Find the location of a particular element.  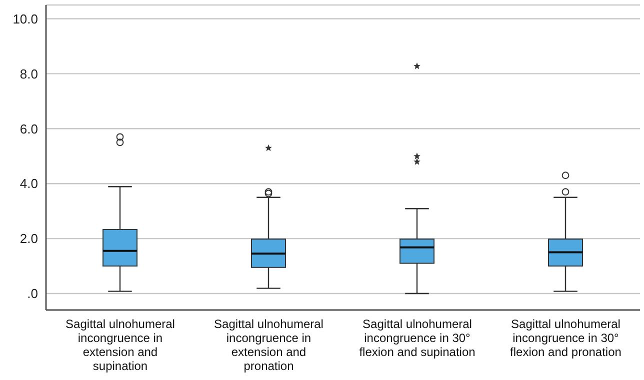

x-tick-label: Sagittal ulnohumeral incongruence in extension and supination is located at coordinates (120, 345).